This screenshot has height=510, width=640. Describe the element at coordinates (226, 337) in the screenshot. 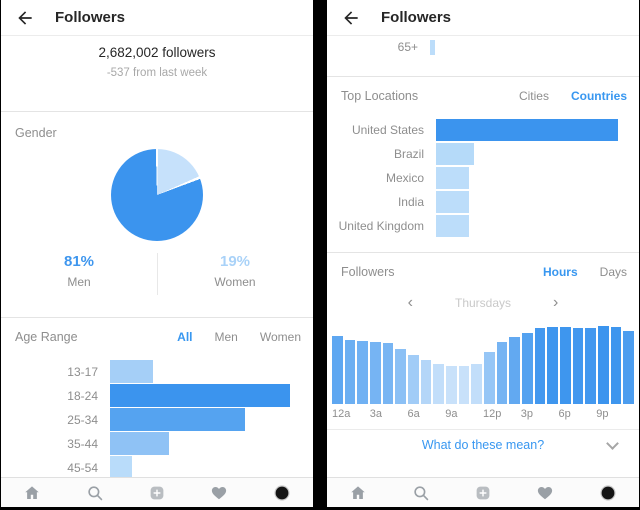

I see `tab-men: Men` at that location.